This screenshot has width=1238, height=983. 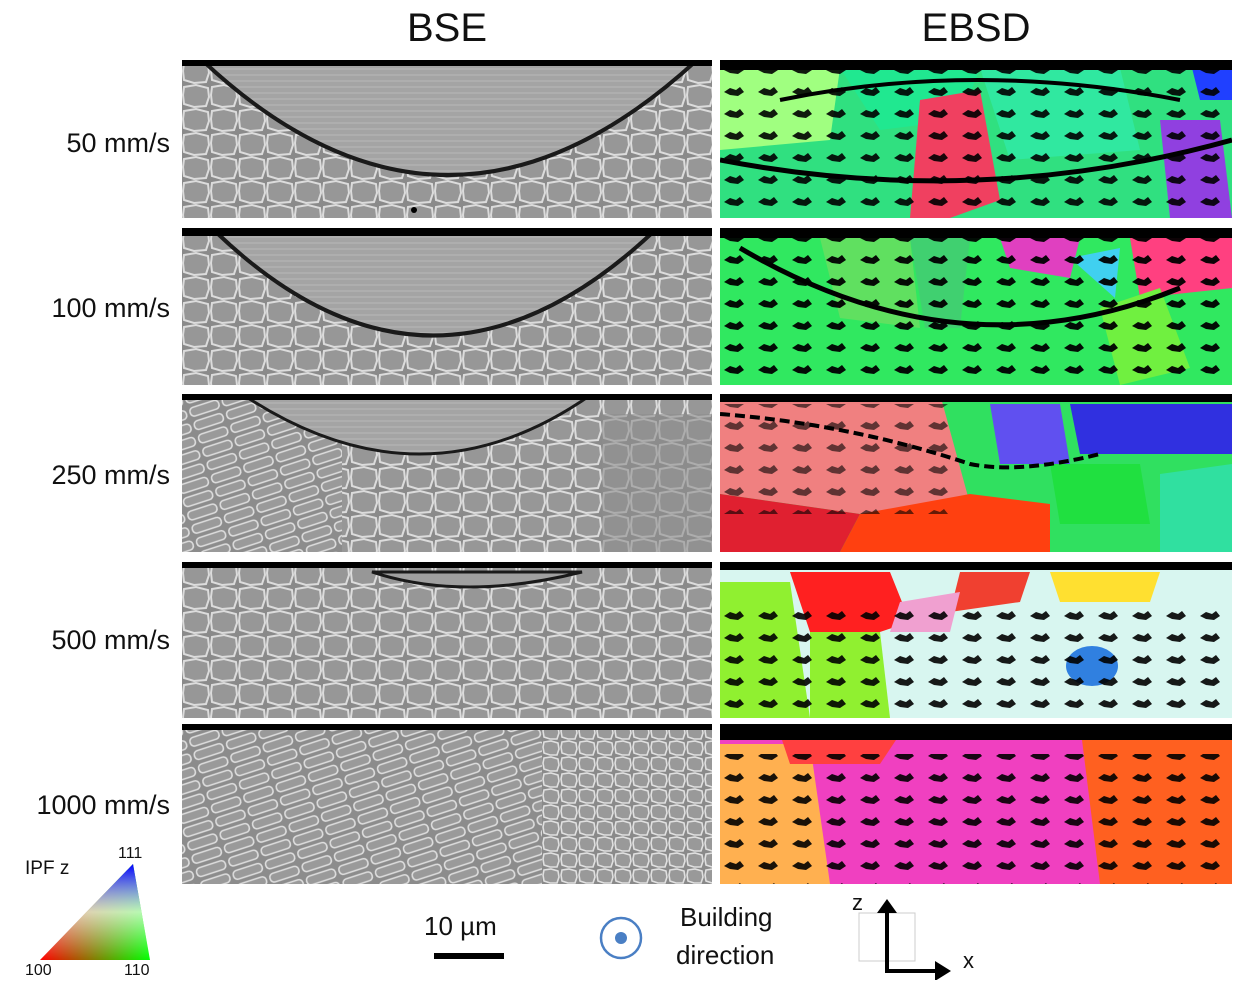 I want to click on ipf-triangle, so click(x=95, y=912).